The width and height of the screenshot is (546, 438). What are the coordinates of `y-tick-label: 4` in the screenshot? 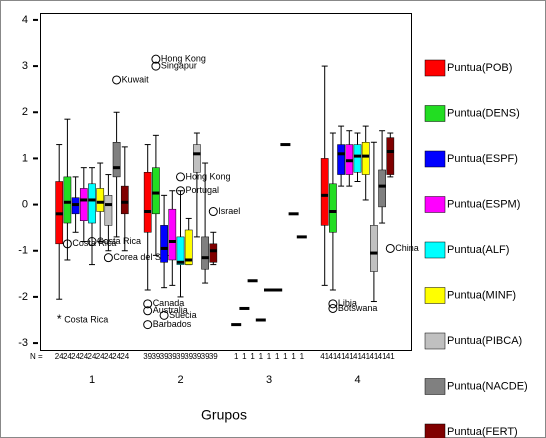 It's located at (25, 20).